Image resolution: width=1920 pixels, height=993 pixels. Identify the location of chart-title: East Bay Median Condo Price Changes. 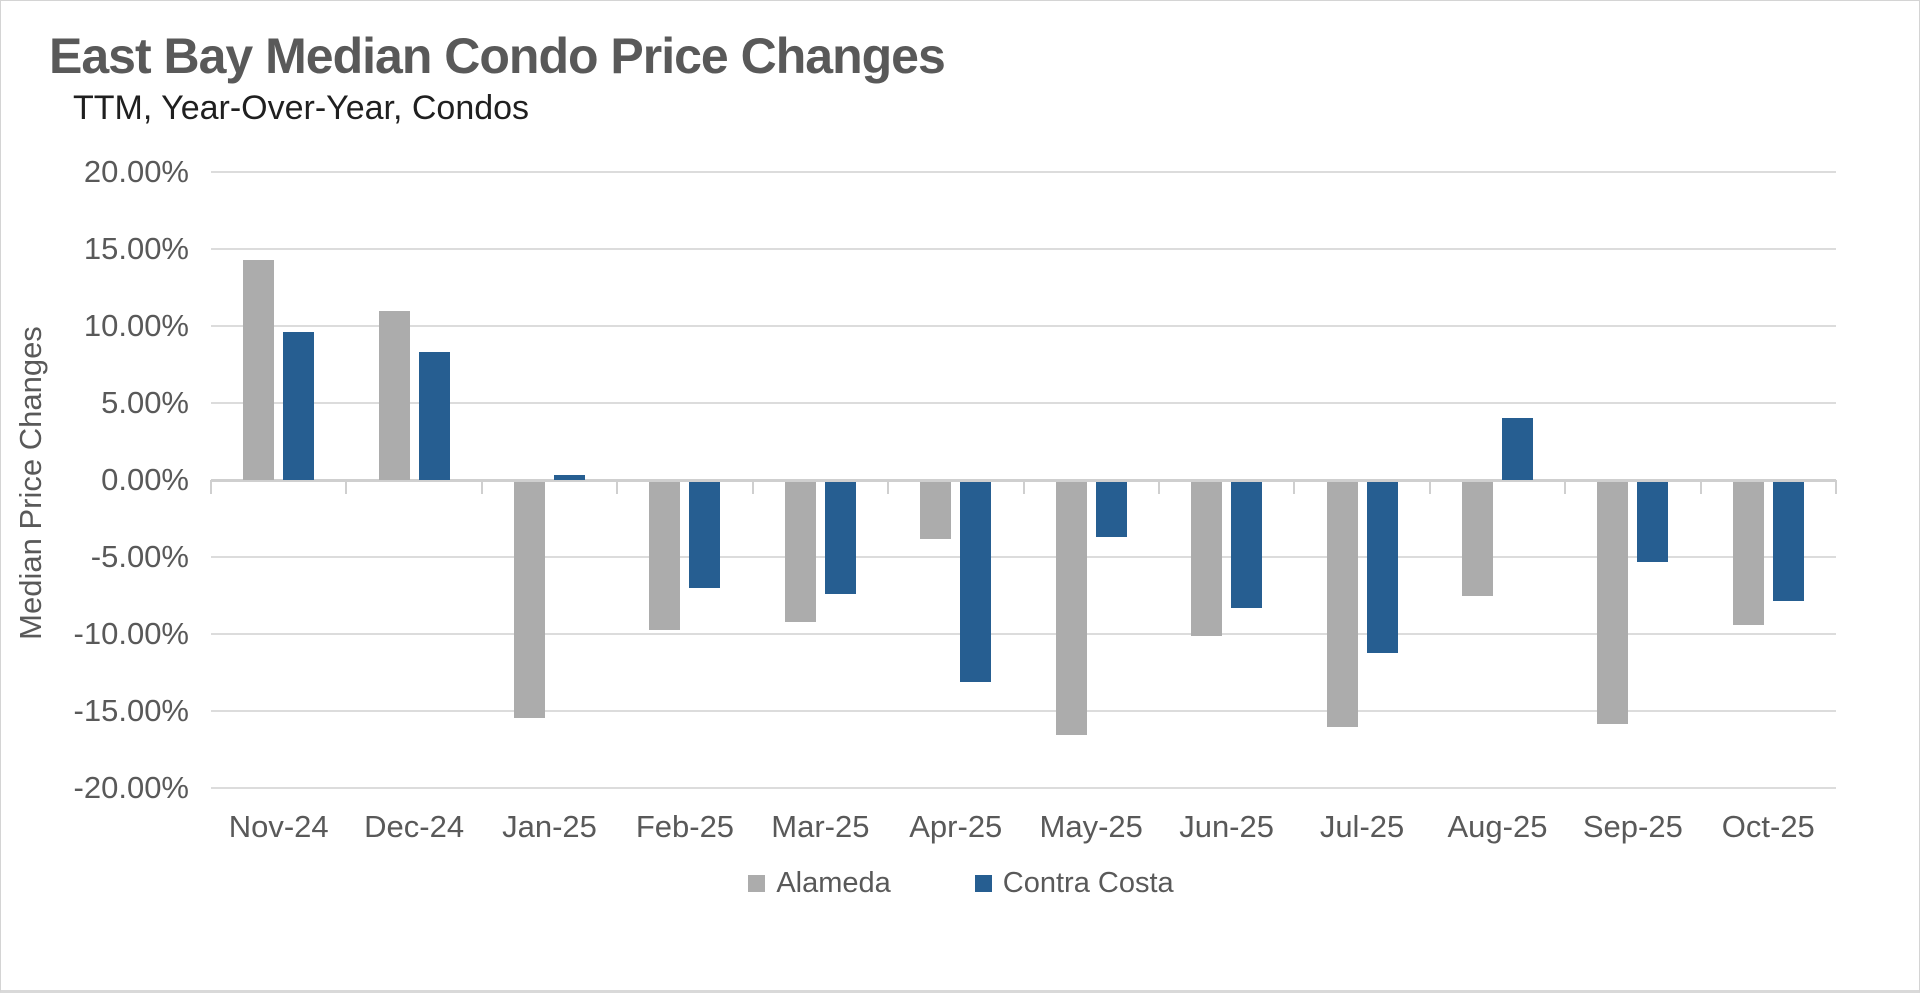
(497, 56).